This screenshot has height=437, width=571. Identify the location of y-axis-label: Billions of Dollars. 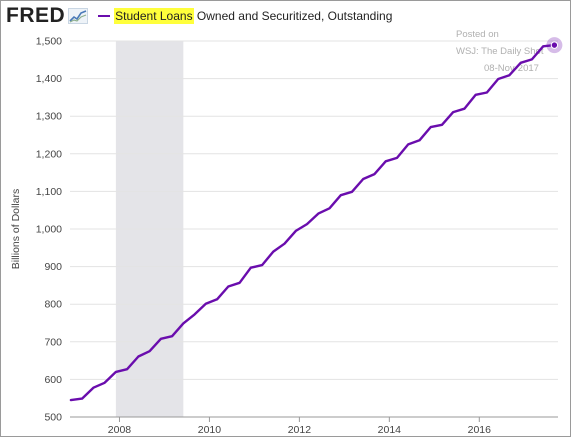
(16, 229).